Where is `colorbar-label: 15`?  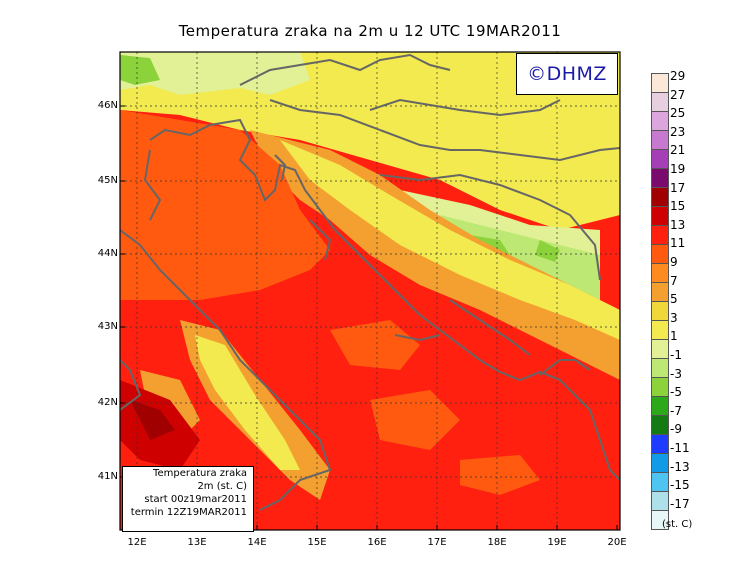
colorbar-label: 15 is located at coordinates (678, 206).